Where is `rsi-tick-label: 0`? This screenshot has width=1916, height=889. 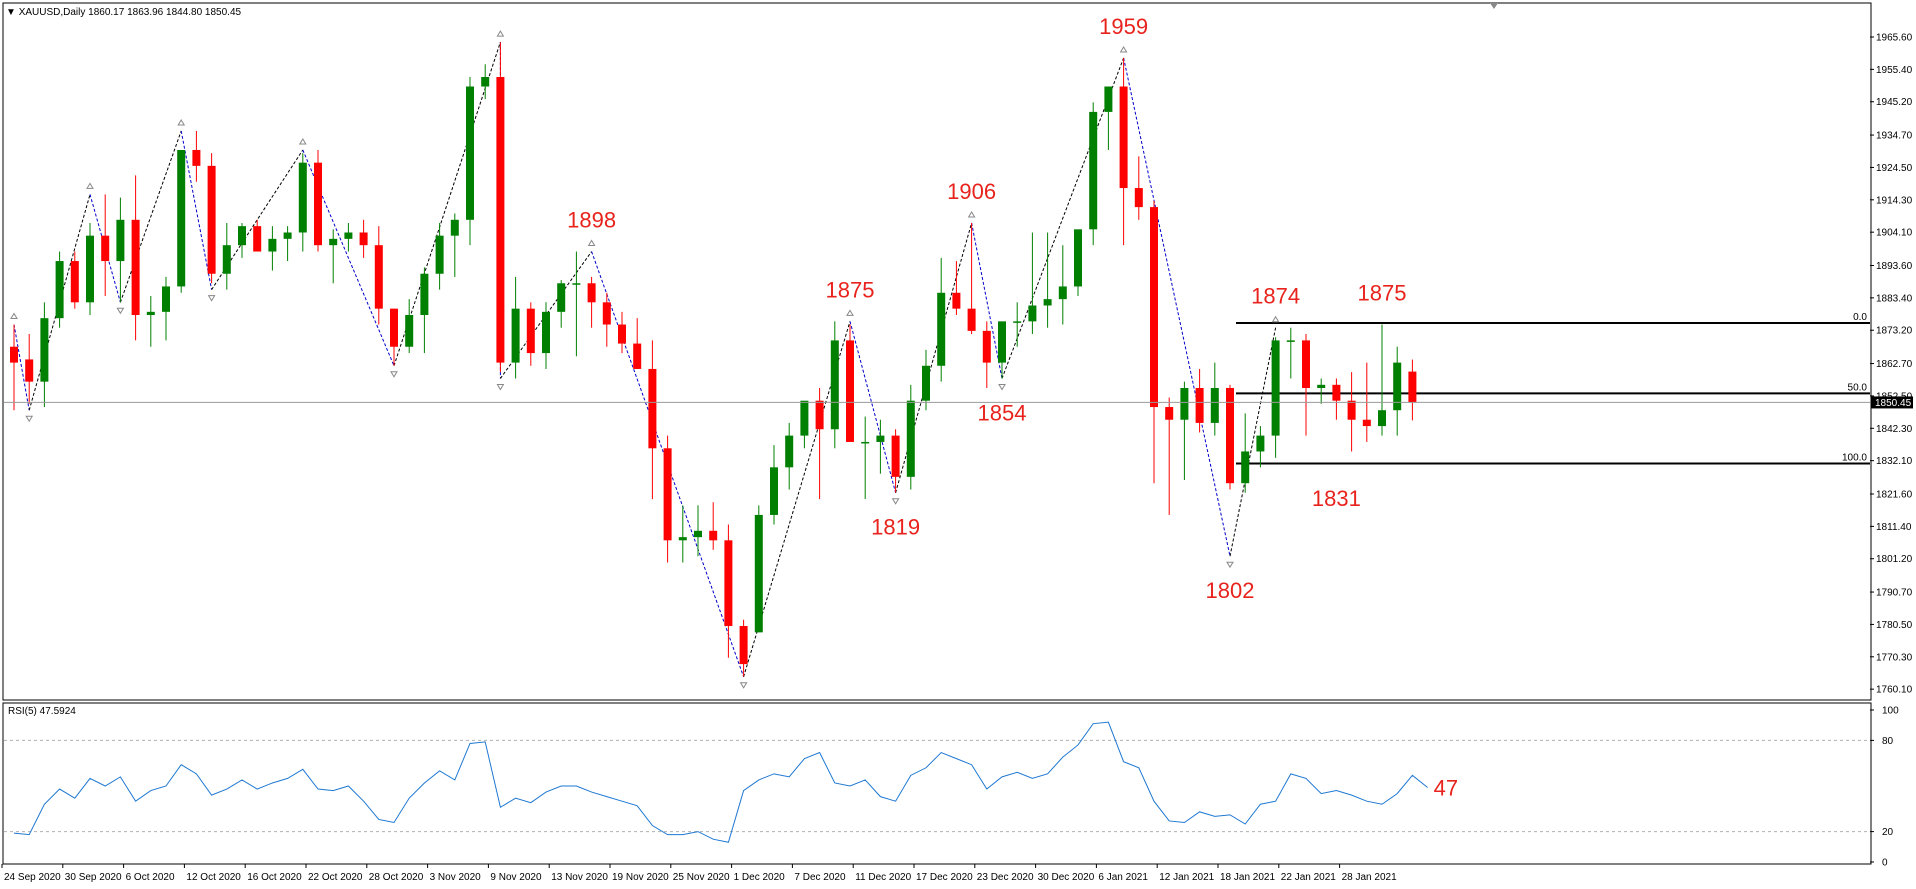
rsi-tick-label: 0 is located at coordinates (1885, 863).